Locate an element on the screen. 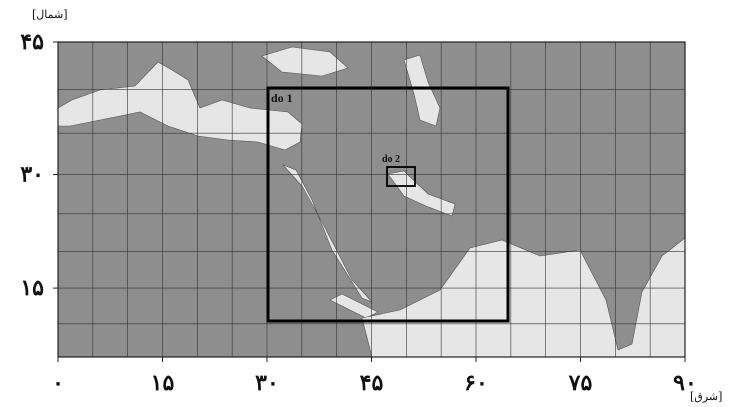 This screenshot has width=732, height=407. domain-label: do 2 is located at coordinates (391, 159).